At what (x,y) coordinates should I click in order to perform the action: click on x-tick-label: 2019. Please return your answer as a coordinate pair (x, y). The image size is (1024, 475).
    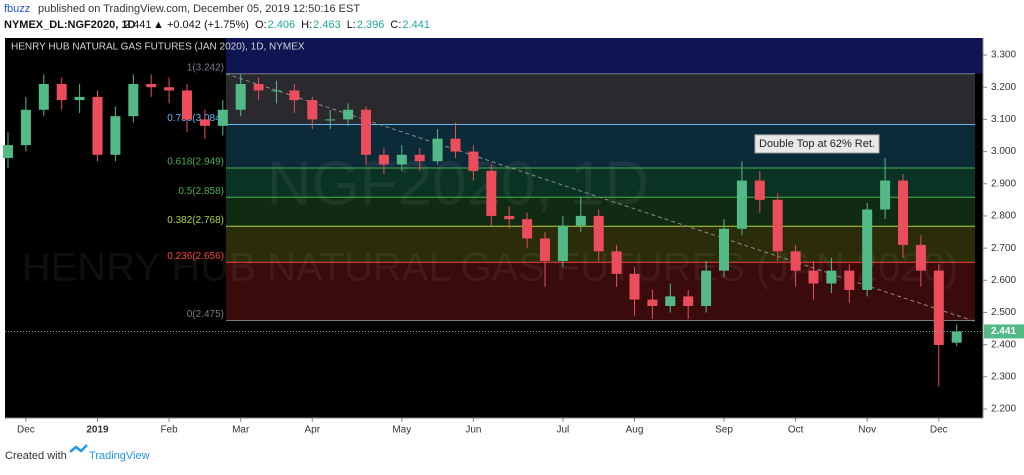
    Looking at the image, I should click on (97, 430).